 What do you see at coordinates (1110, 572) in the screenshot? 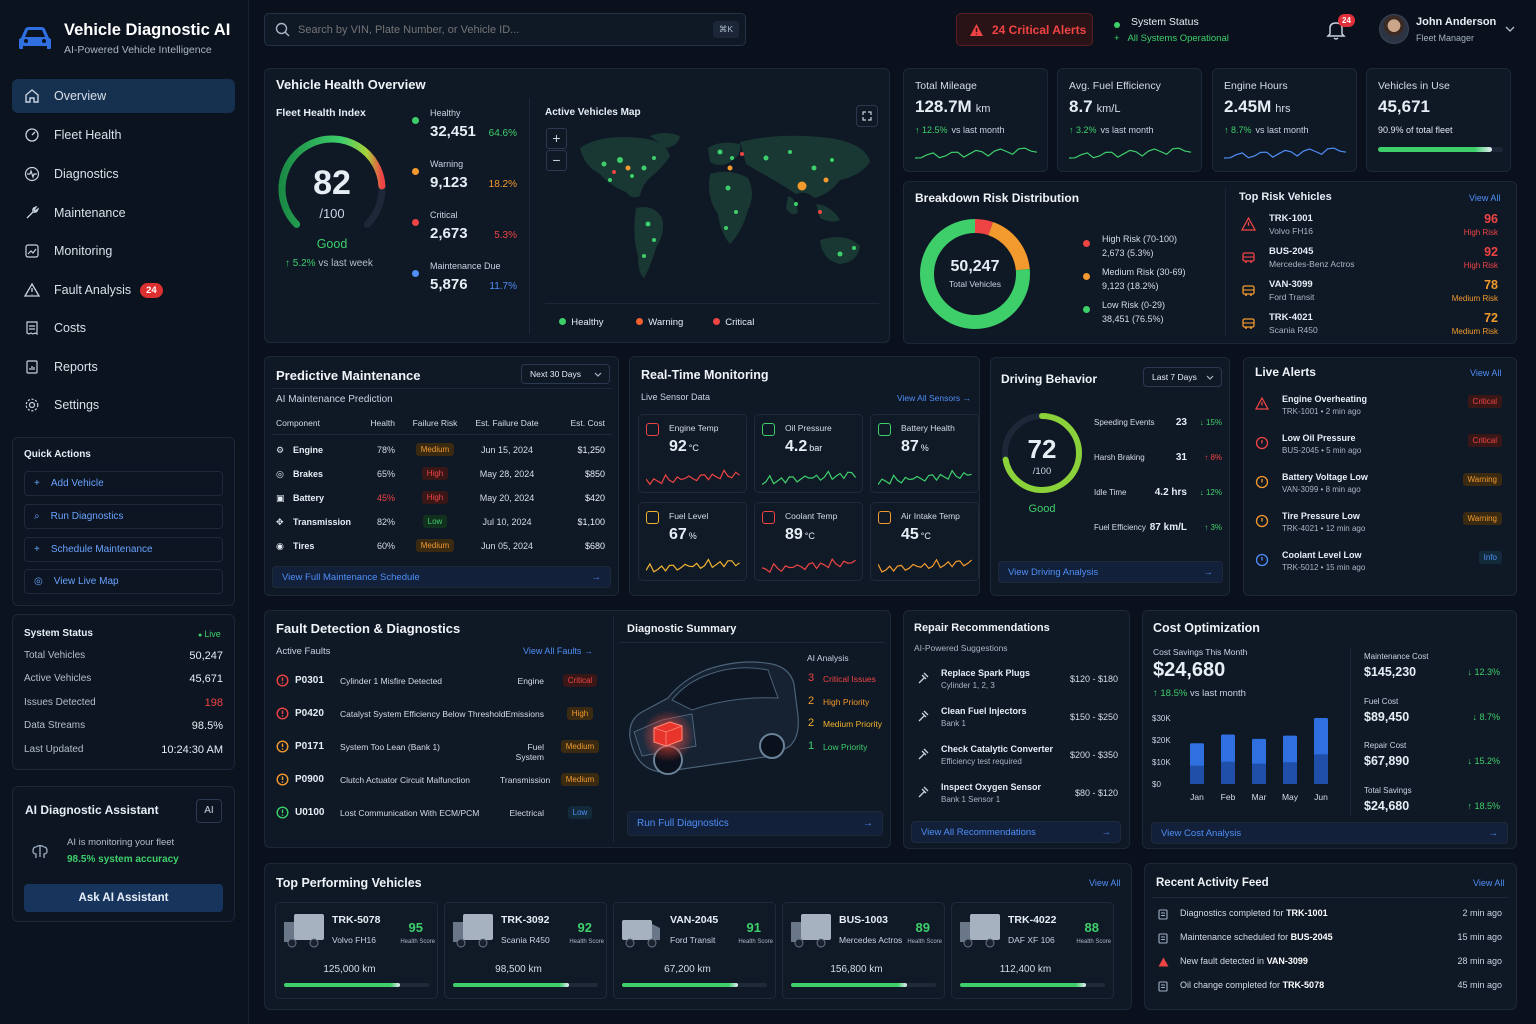
I see `driving-analysis-link: View Driving Analysis →` at bounding box center [1110, 572].